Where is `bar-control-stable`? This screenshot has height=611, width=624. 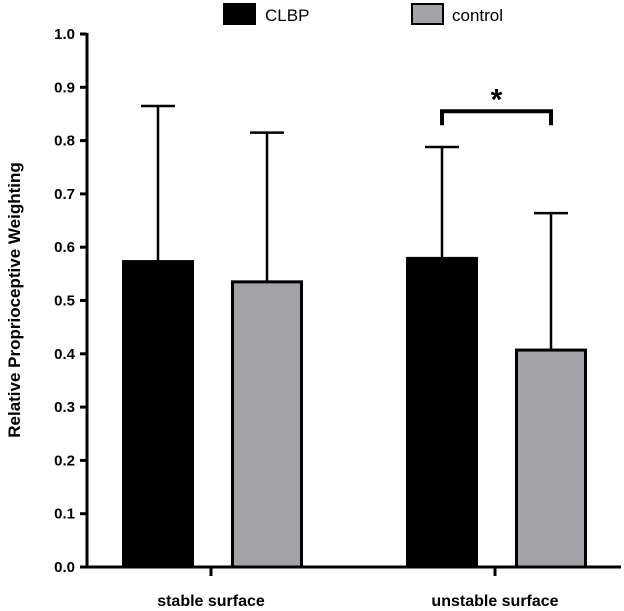
bar-control-stable is located at coordinates (267, 424).